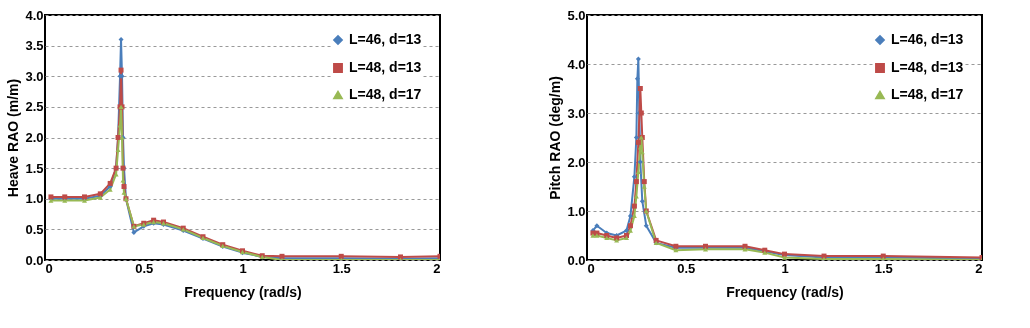  I want to click on y-tick-label: 1.5, so click(34, 168).